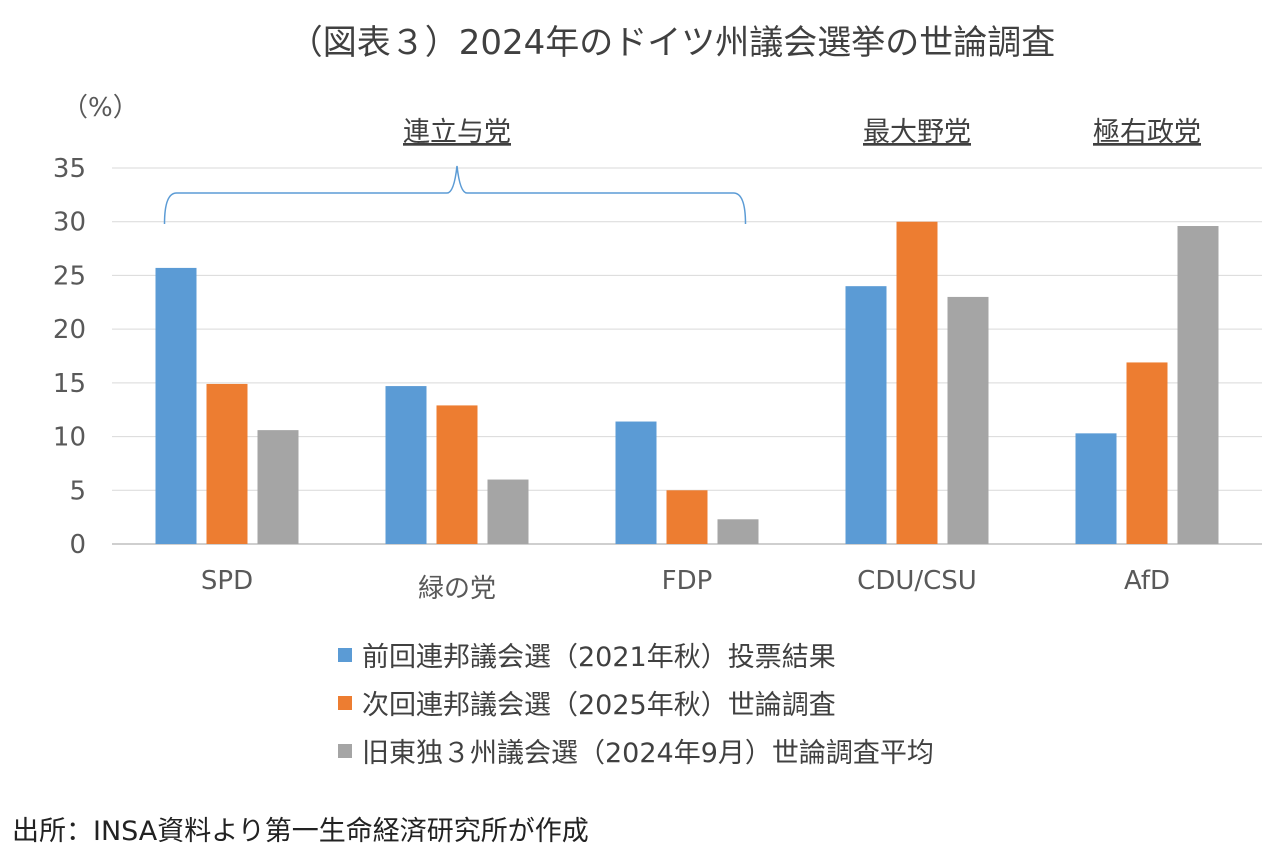 This screenshot has width=1285, height=859. I want to click on y-tick-label-0: 0, so click(77, 545).